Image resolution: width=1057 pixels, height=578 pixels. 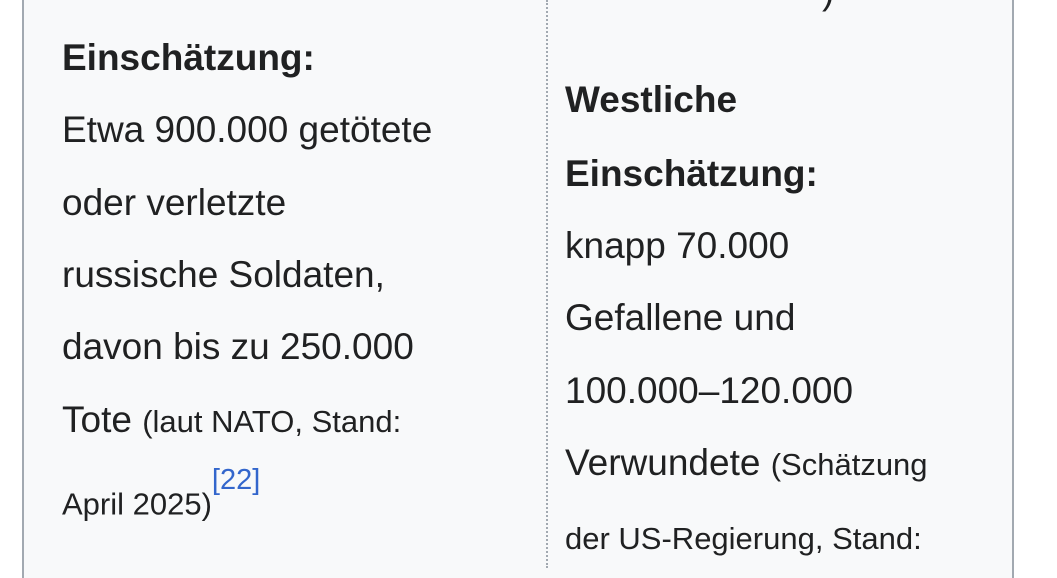 I want to click on reference-link: [22], so click(x=236, y=480).